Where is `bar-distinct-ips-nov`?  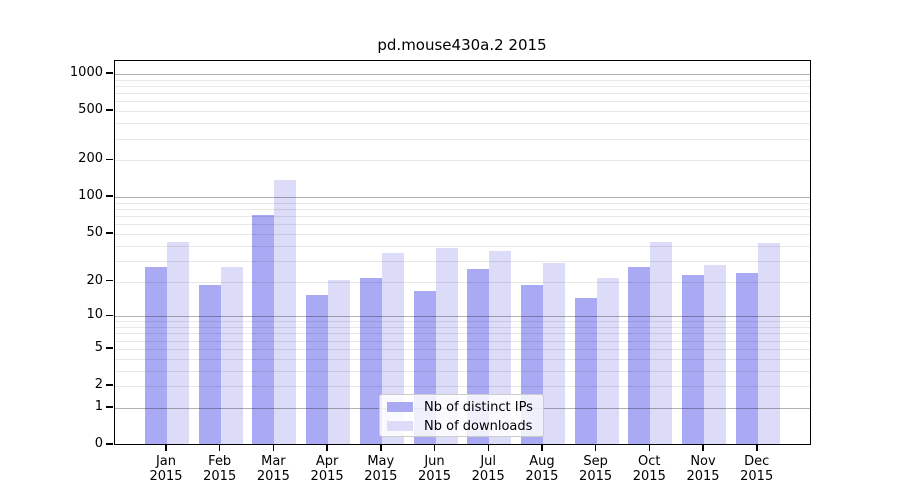
bar-distinct-ips-nov is located at coordinates (693, 359).